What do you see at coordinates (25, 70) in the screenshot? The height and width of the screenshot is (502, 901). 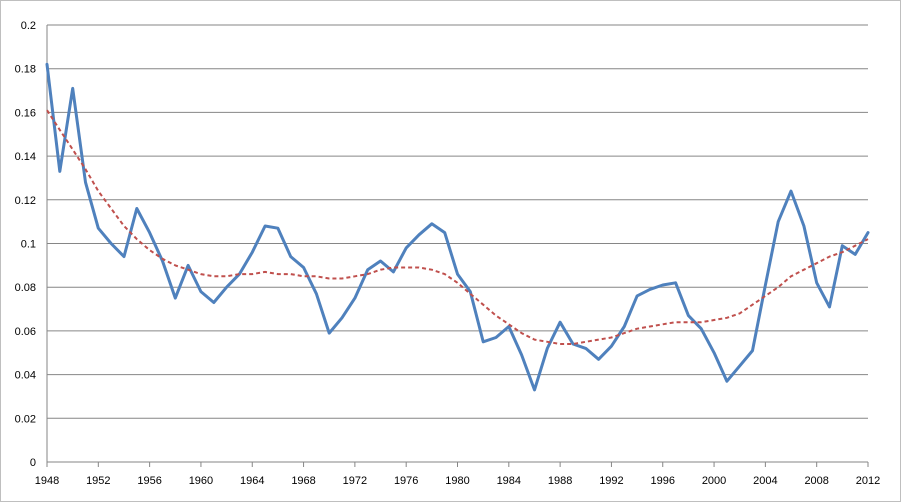 I see `y-tick-label: 0.18` at bounding box center [25, 70].